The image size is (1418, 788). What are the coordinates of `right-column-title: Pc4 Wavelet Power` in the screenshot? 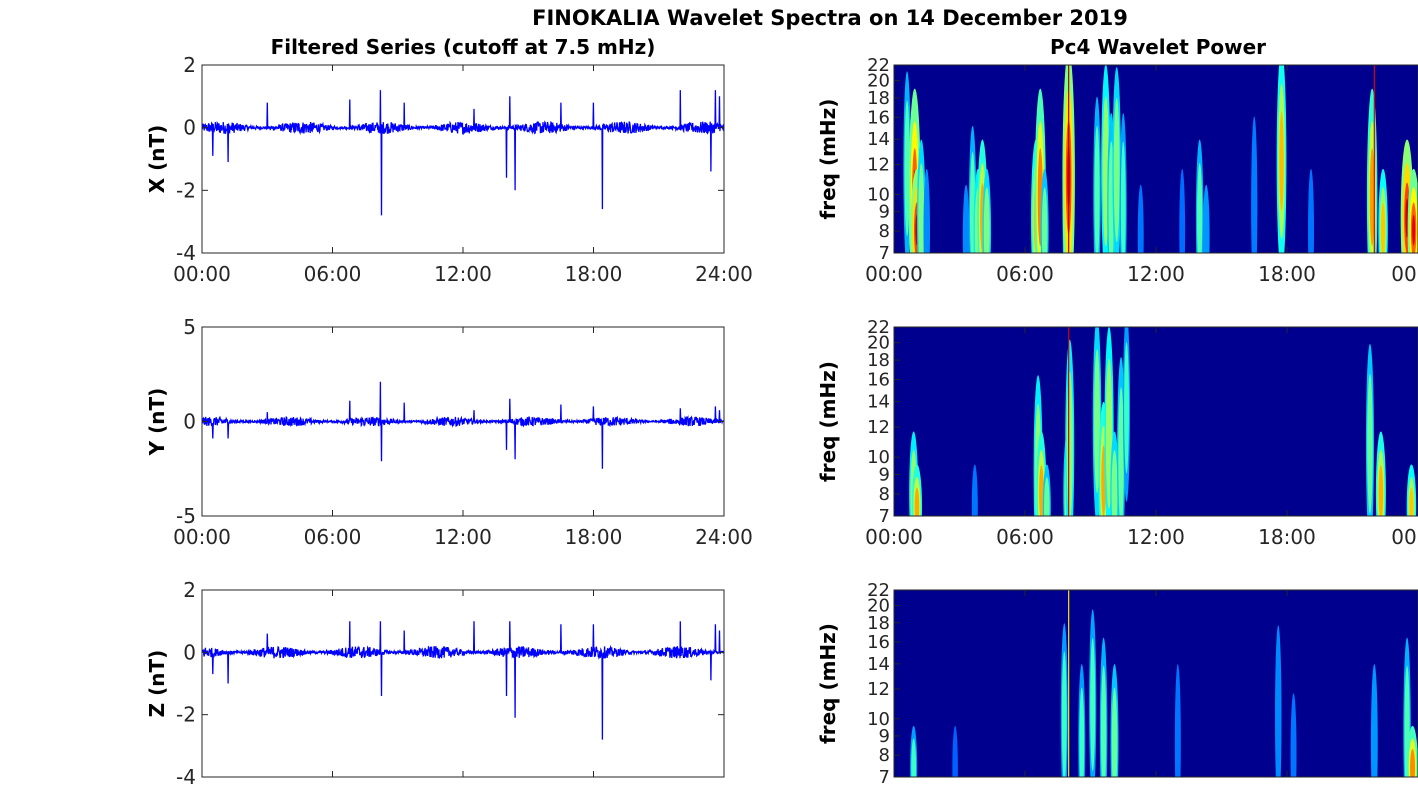 It's located at (1158, 47).